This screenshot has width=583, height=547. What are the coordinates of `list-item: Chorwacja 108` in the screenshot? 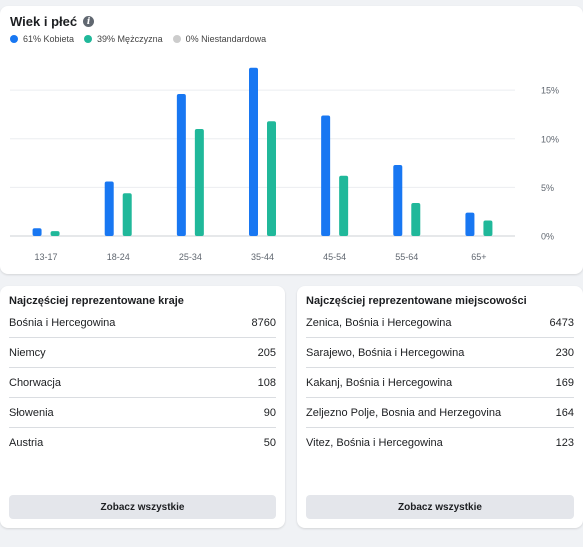 It's located at (142, 383).